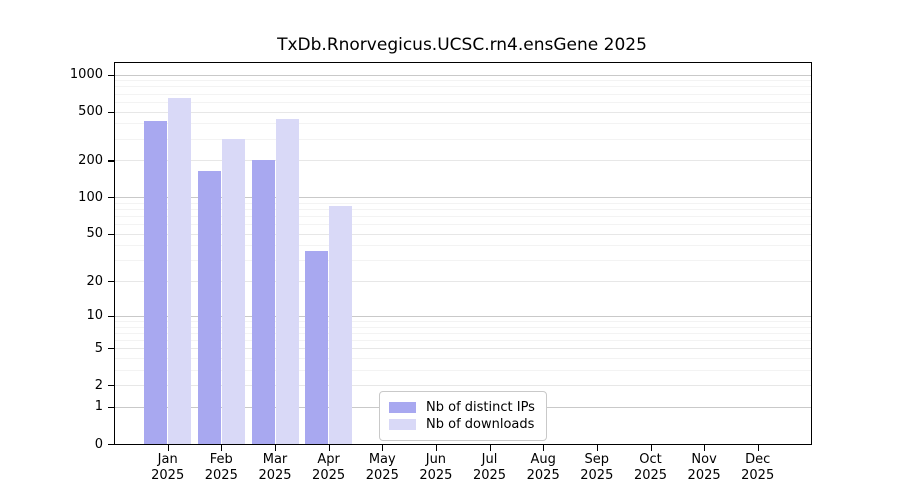  What do you see at coordinates (480, 407) in the screenshot?
I see `legend-label-distinct-ips: Nb of distinct IPs` at bounding box center [480, 407].